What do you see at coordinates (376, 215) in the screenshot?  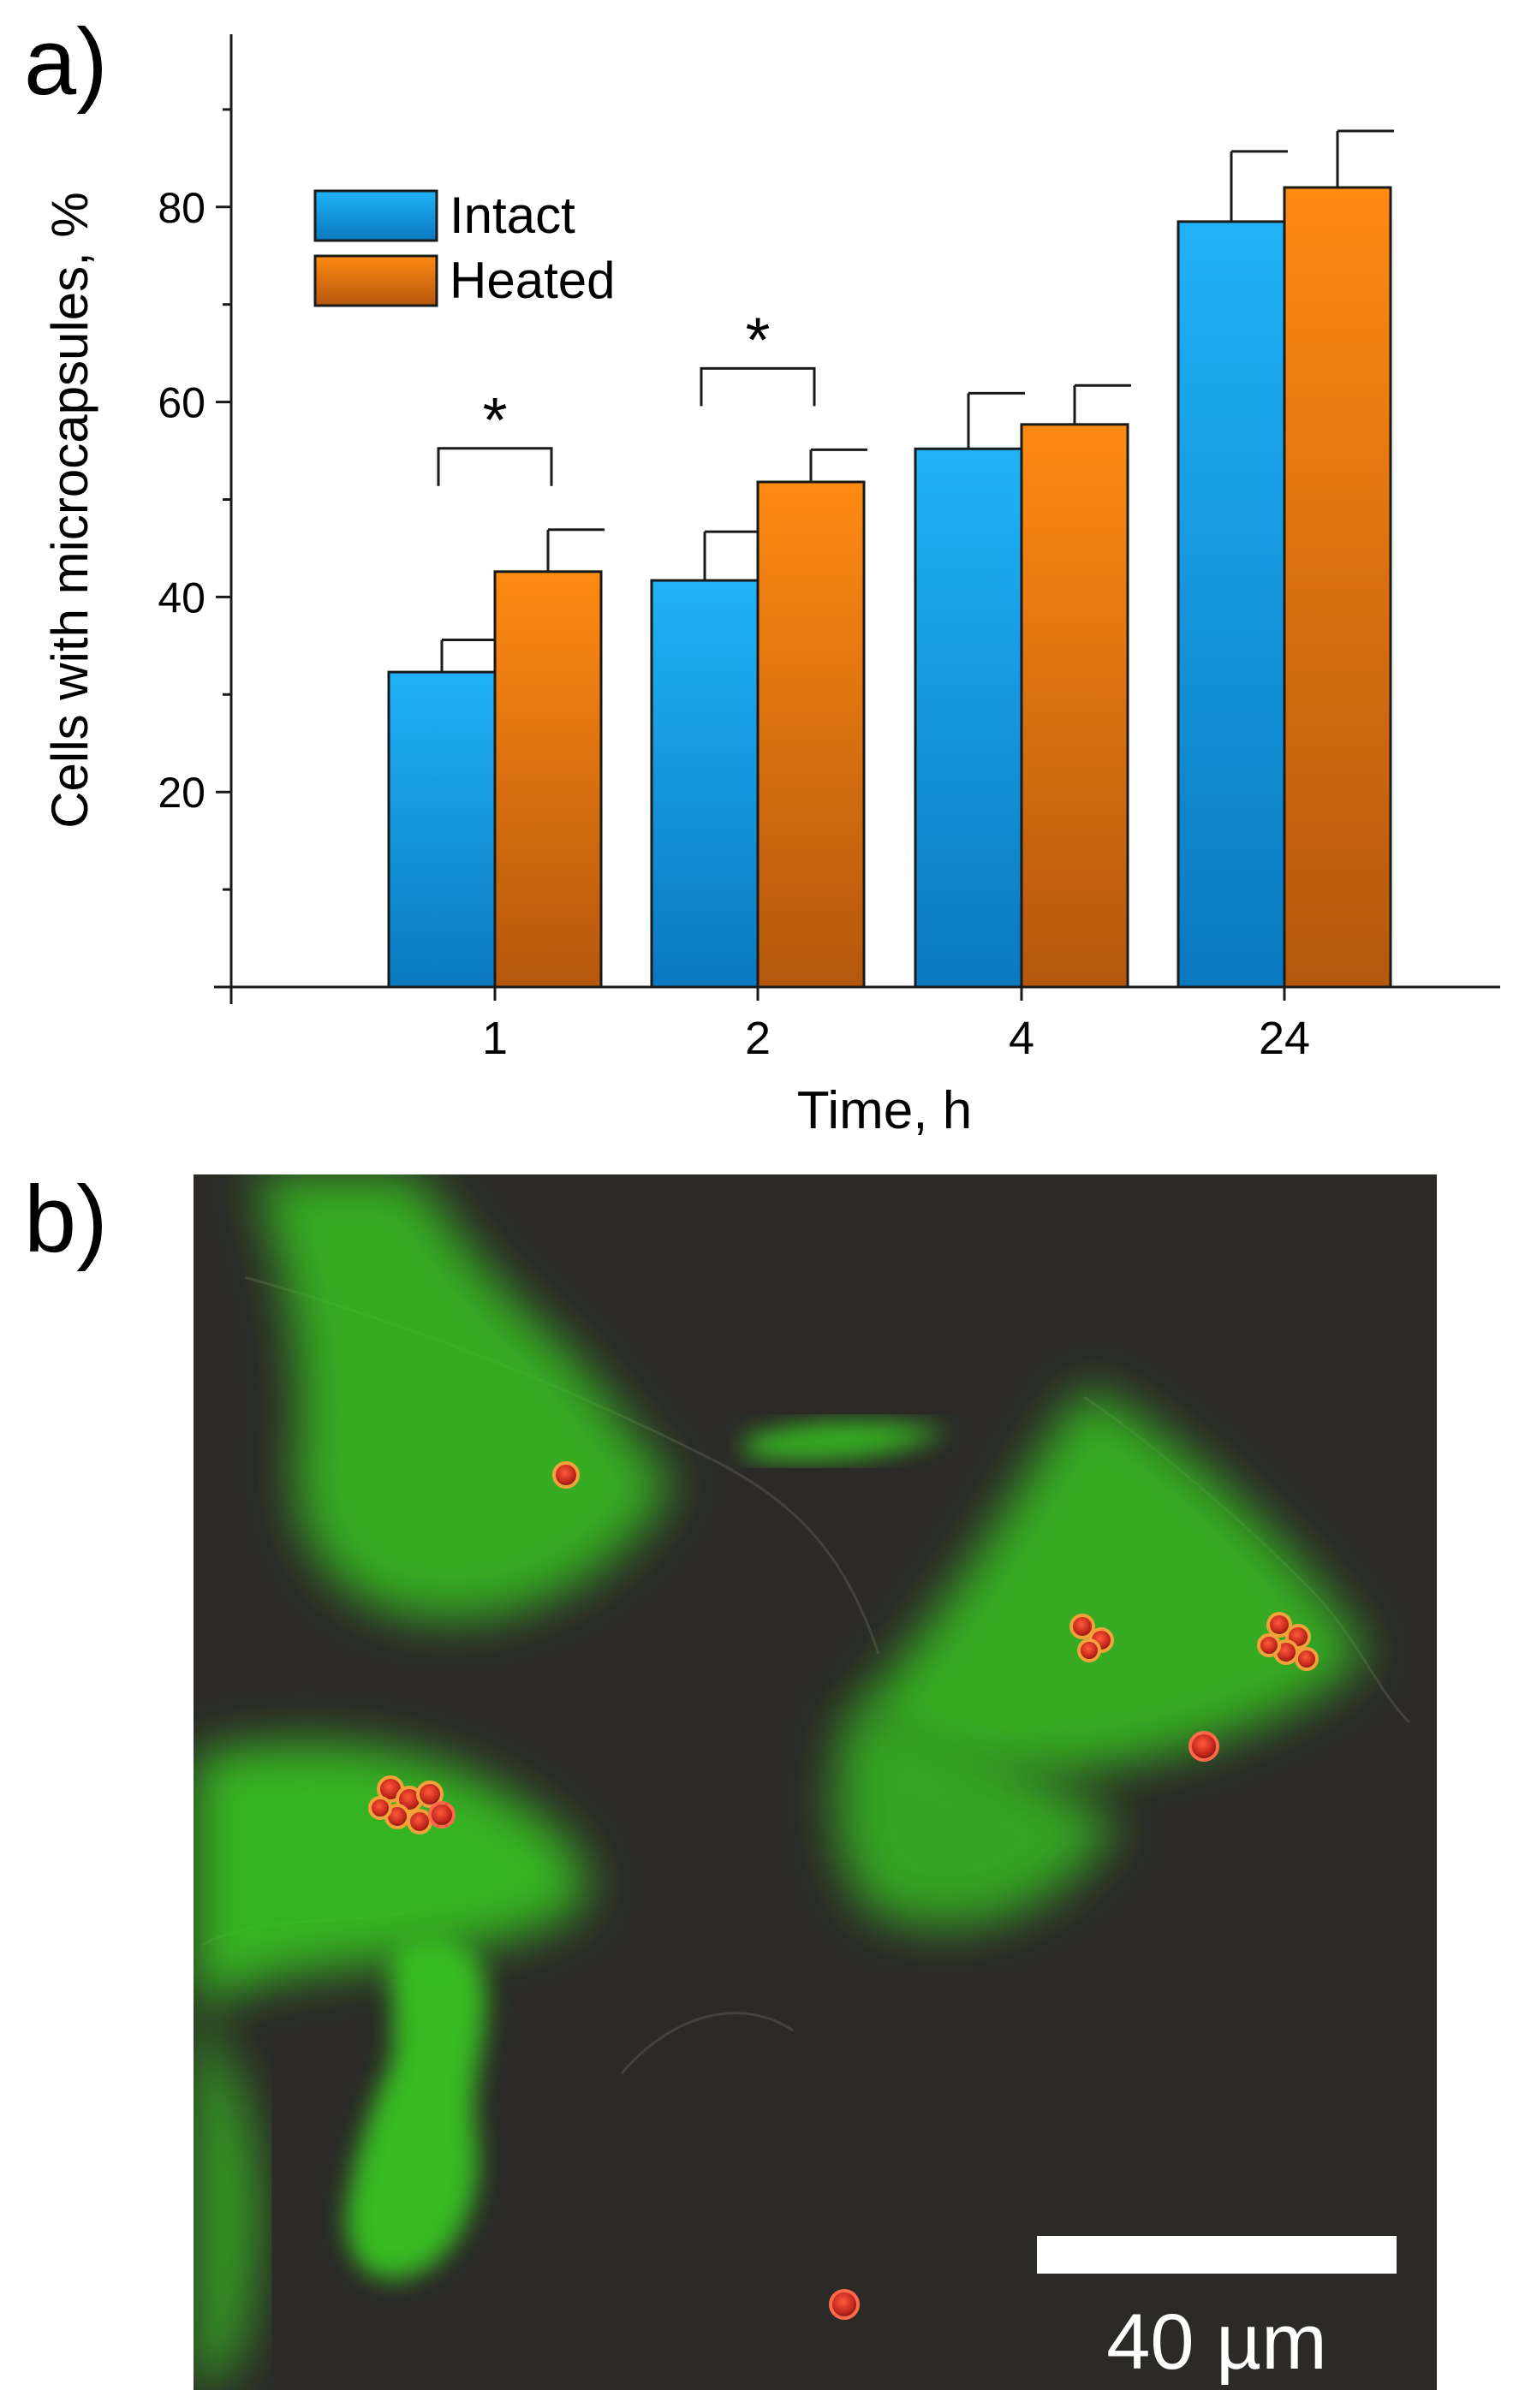 I see `legend-swatch-intact` at bounding box center [376, 215].